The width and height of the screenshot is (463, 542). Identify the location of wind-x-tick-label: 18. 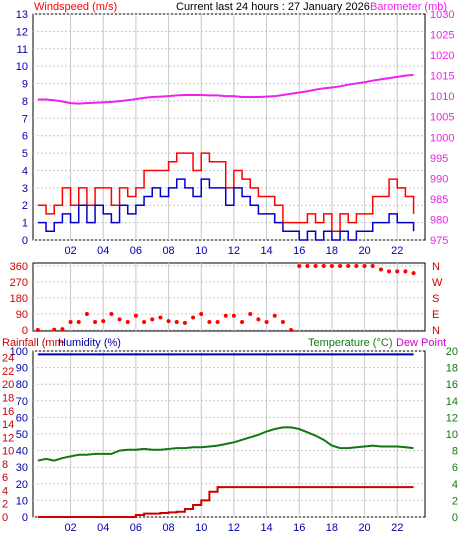
(332, 251).